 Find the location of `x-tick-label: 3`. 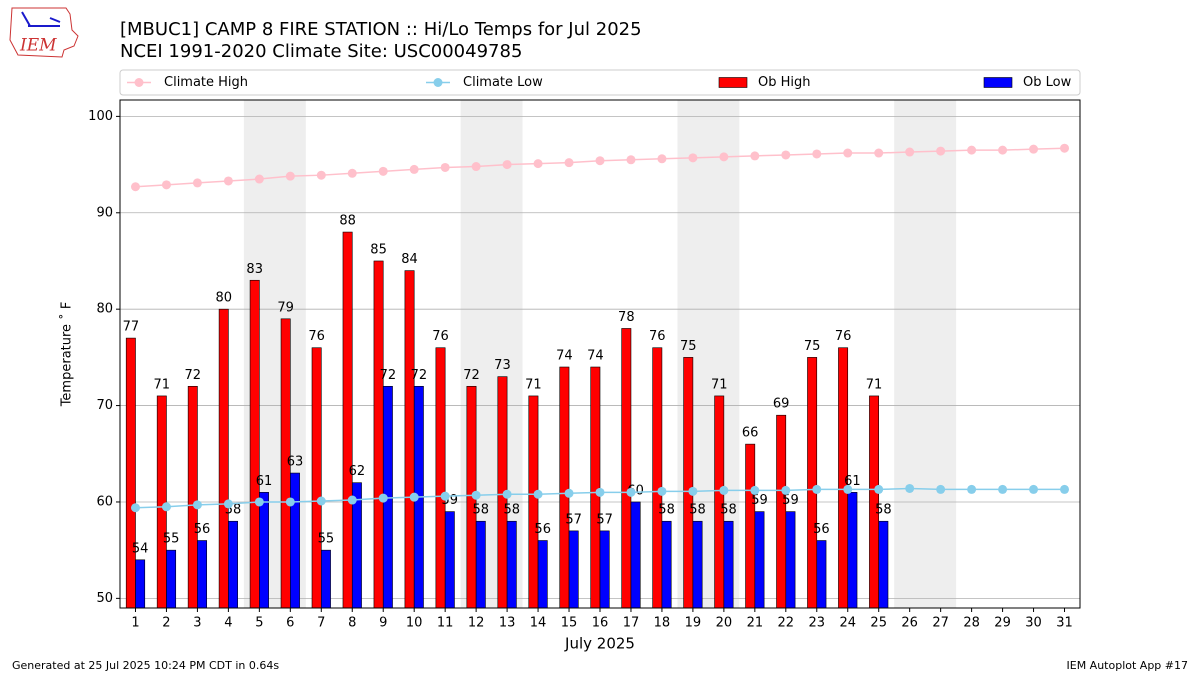

x-tick-label: 3 is located at coordinates (197, 623).